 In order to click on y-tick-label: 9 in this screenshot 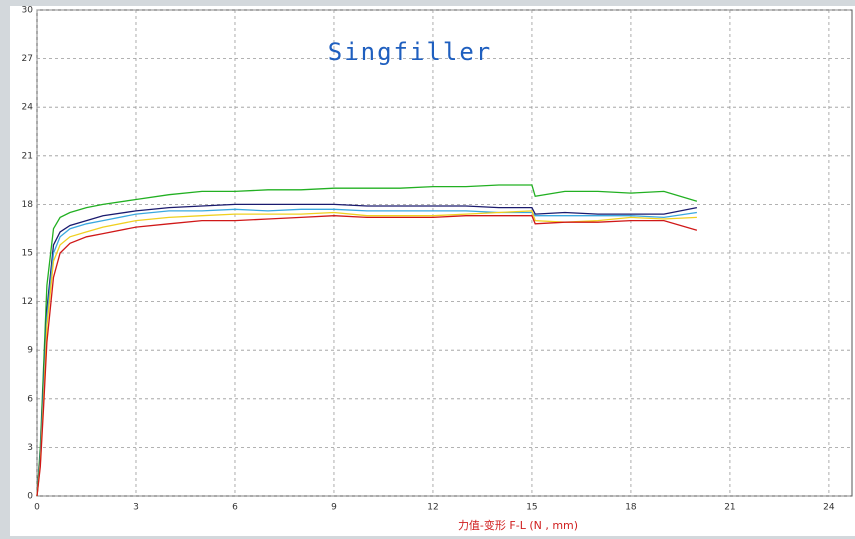, I will do `click(30, 351)`.